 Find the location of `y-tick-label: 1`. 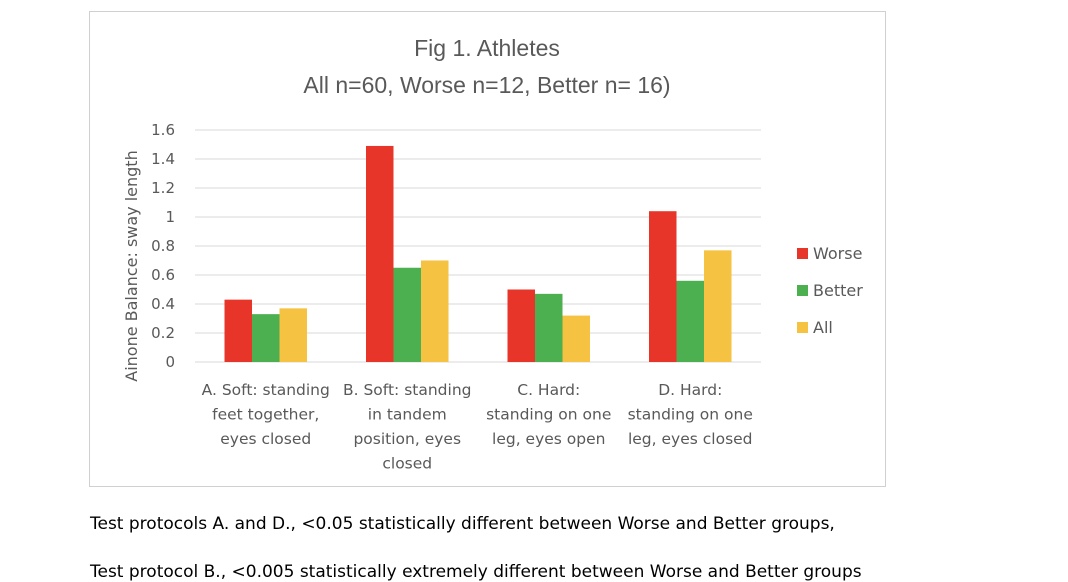

y-tick-label: 1 is located at coordinates (170, 217).